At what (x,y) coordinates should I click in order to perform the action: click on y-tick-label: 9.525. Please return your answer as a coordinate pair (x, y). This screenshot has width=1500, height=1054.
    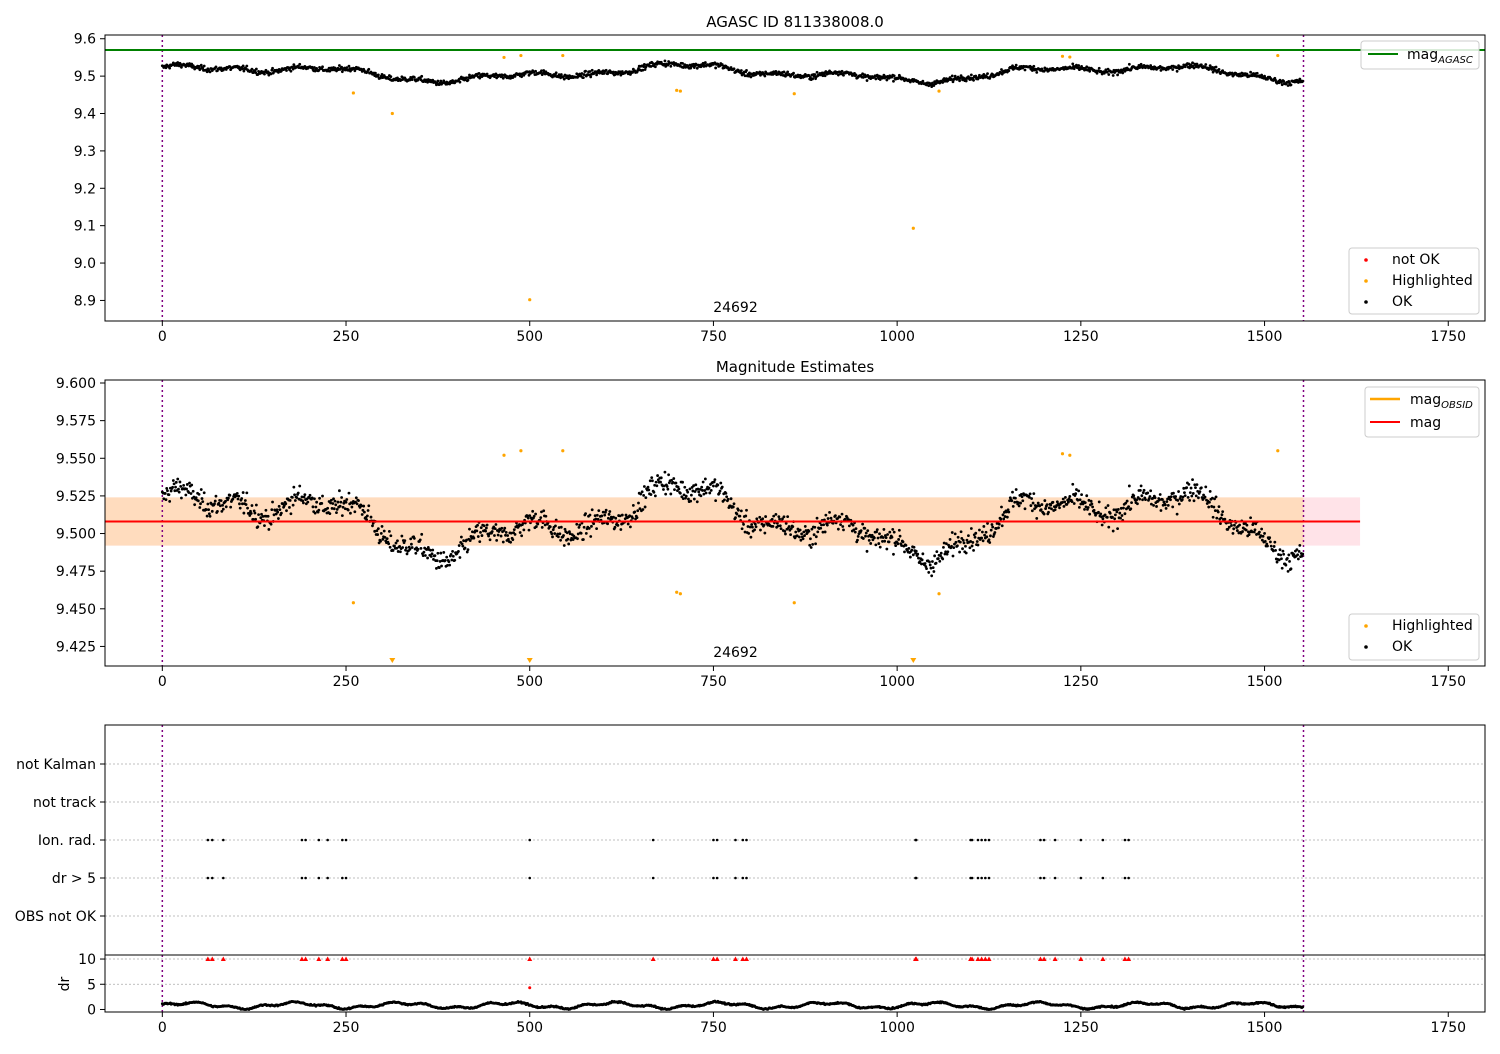
    Looking at the image, I should click on (76, 497).